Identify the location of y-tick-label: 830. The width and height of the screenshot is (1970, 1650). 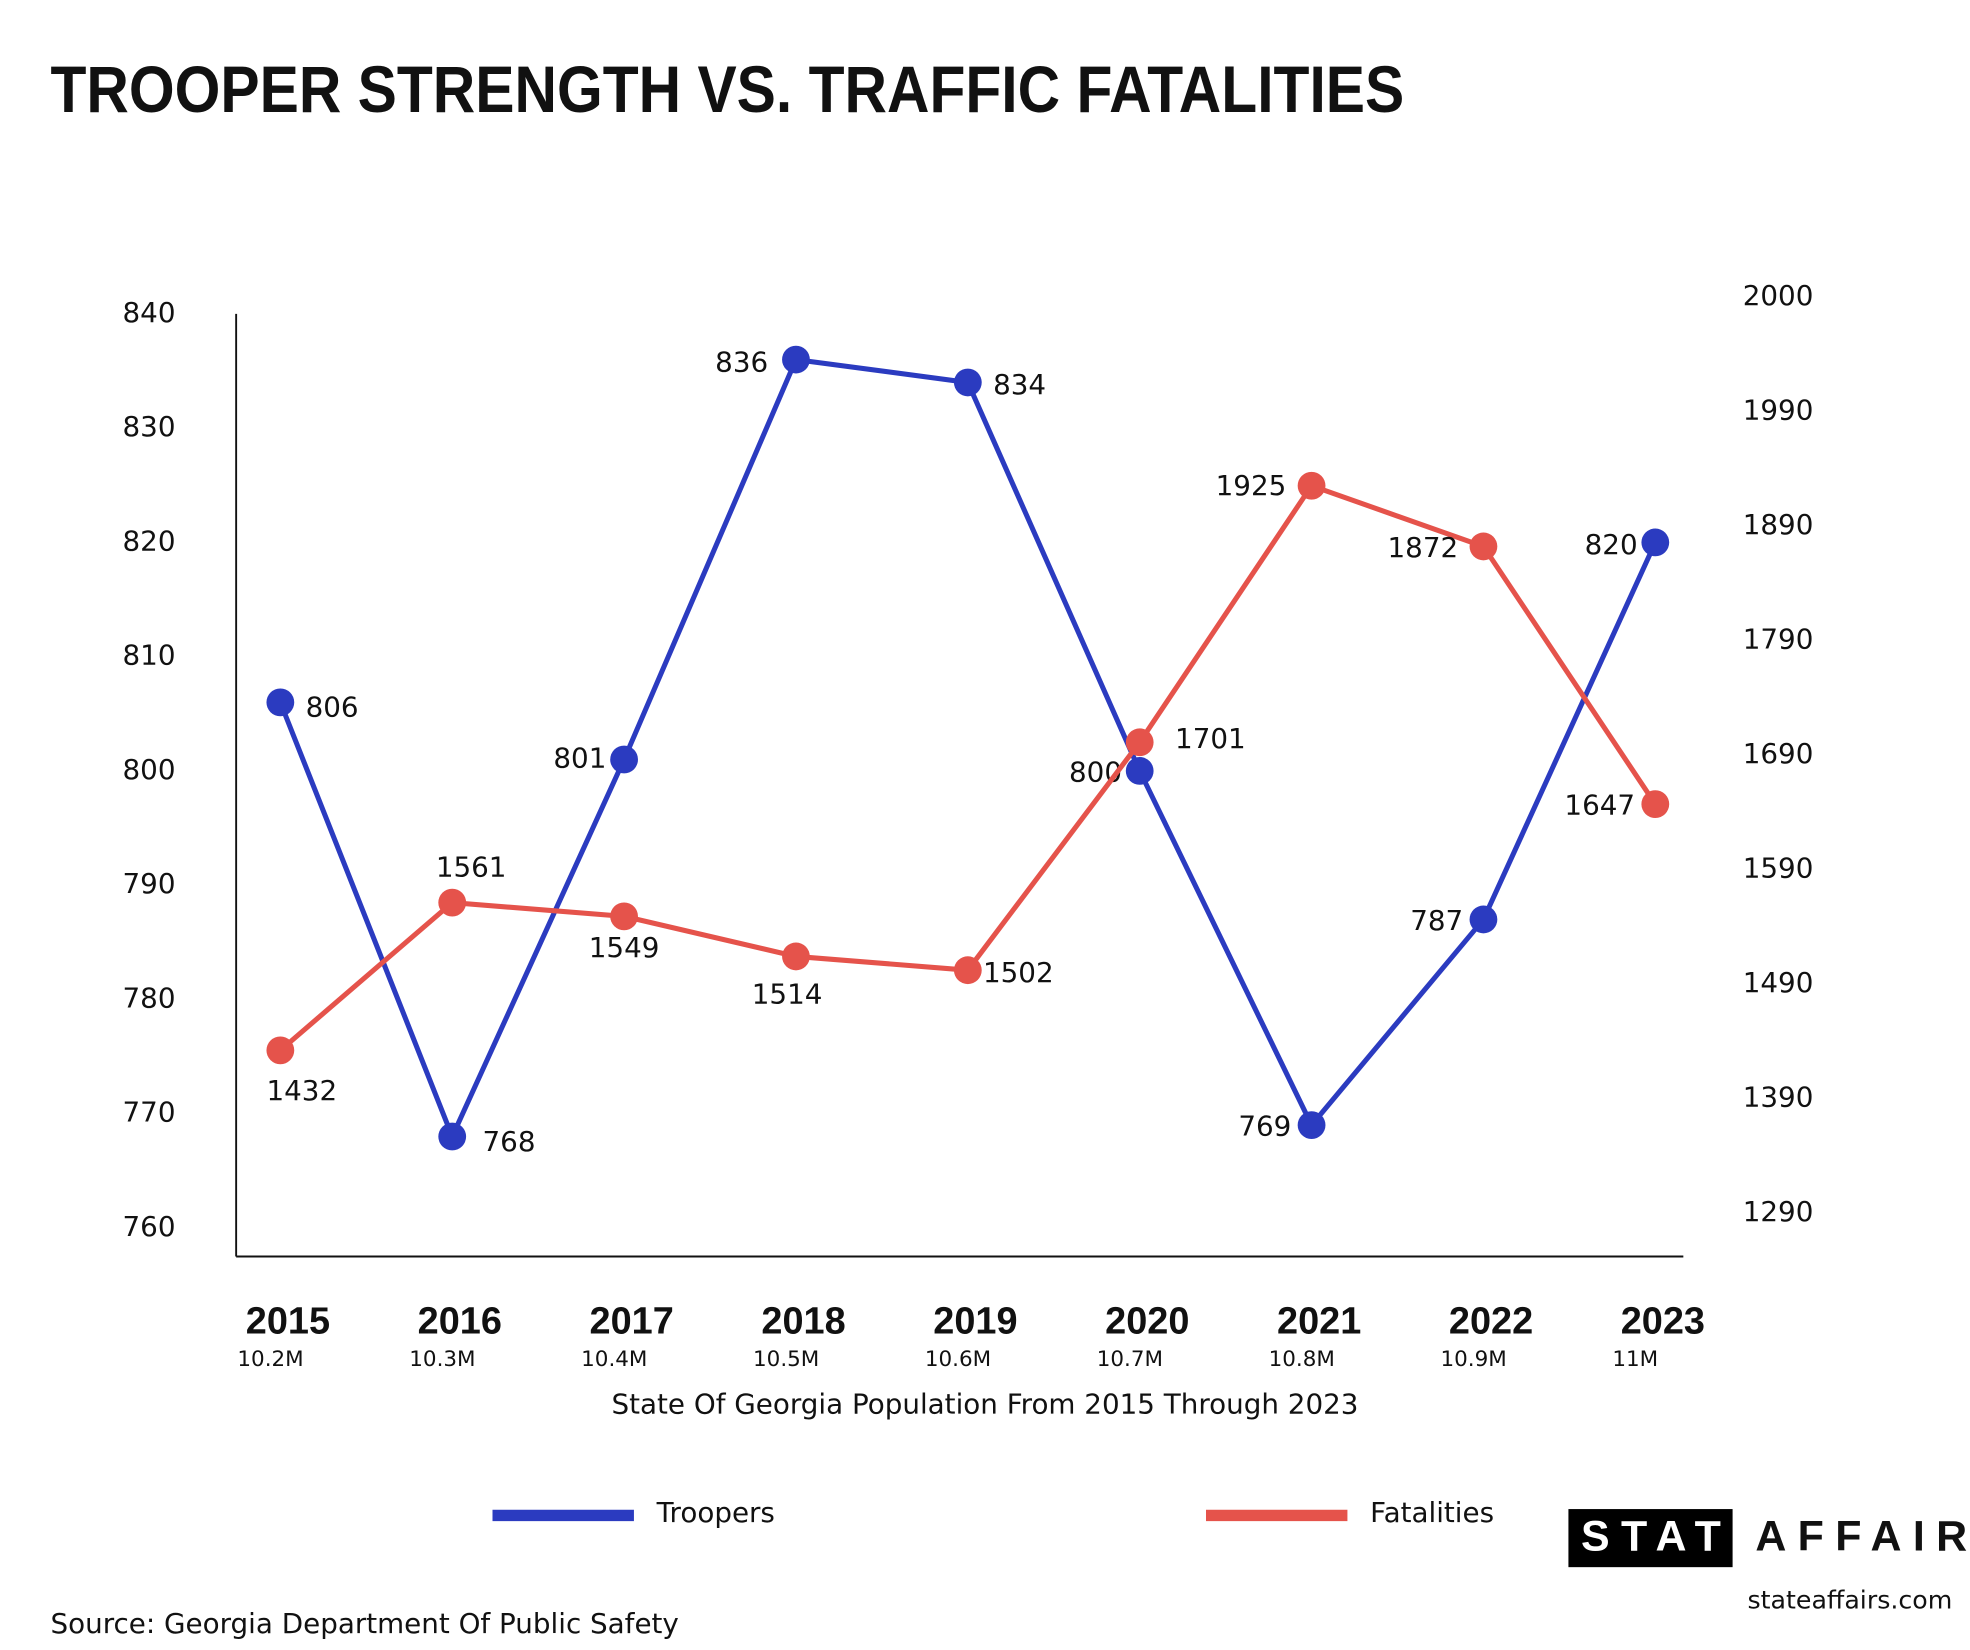
(149, 426).